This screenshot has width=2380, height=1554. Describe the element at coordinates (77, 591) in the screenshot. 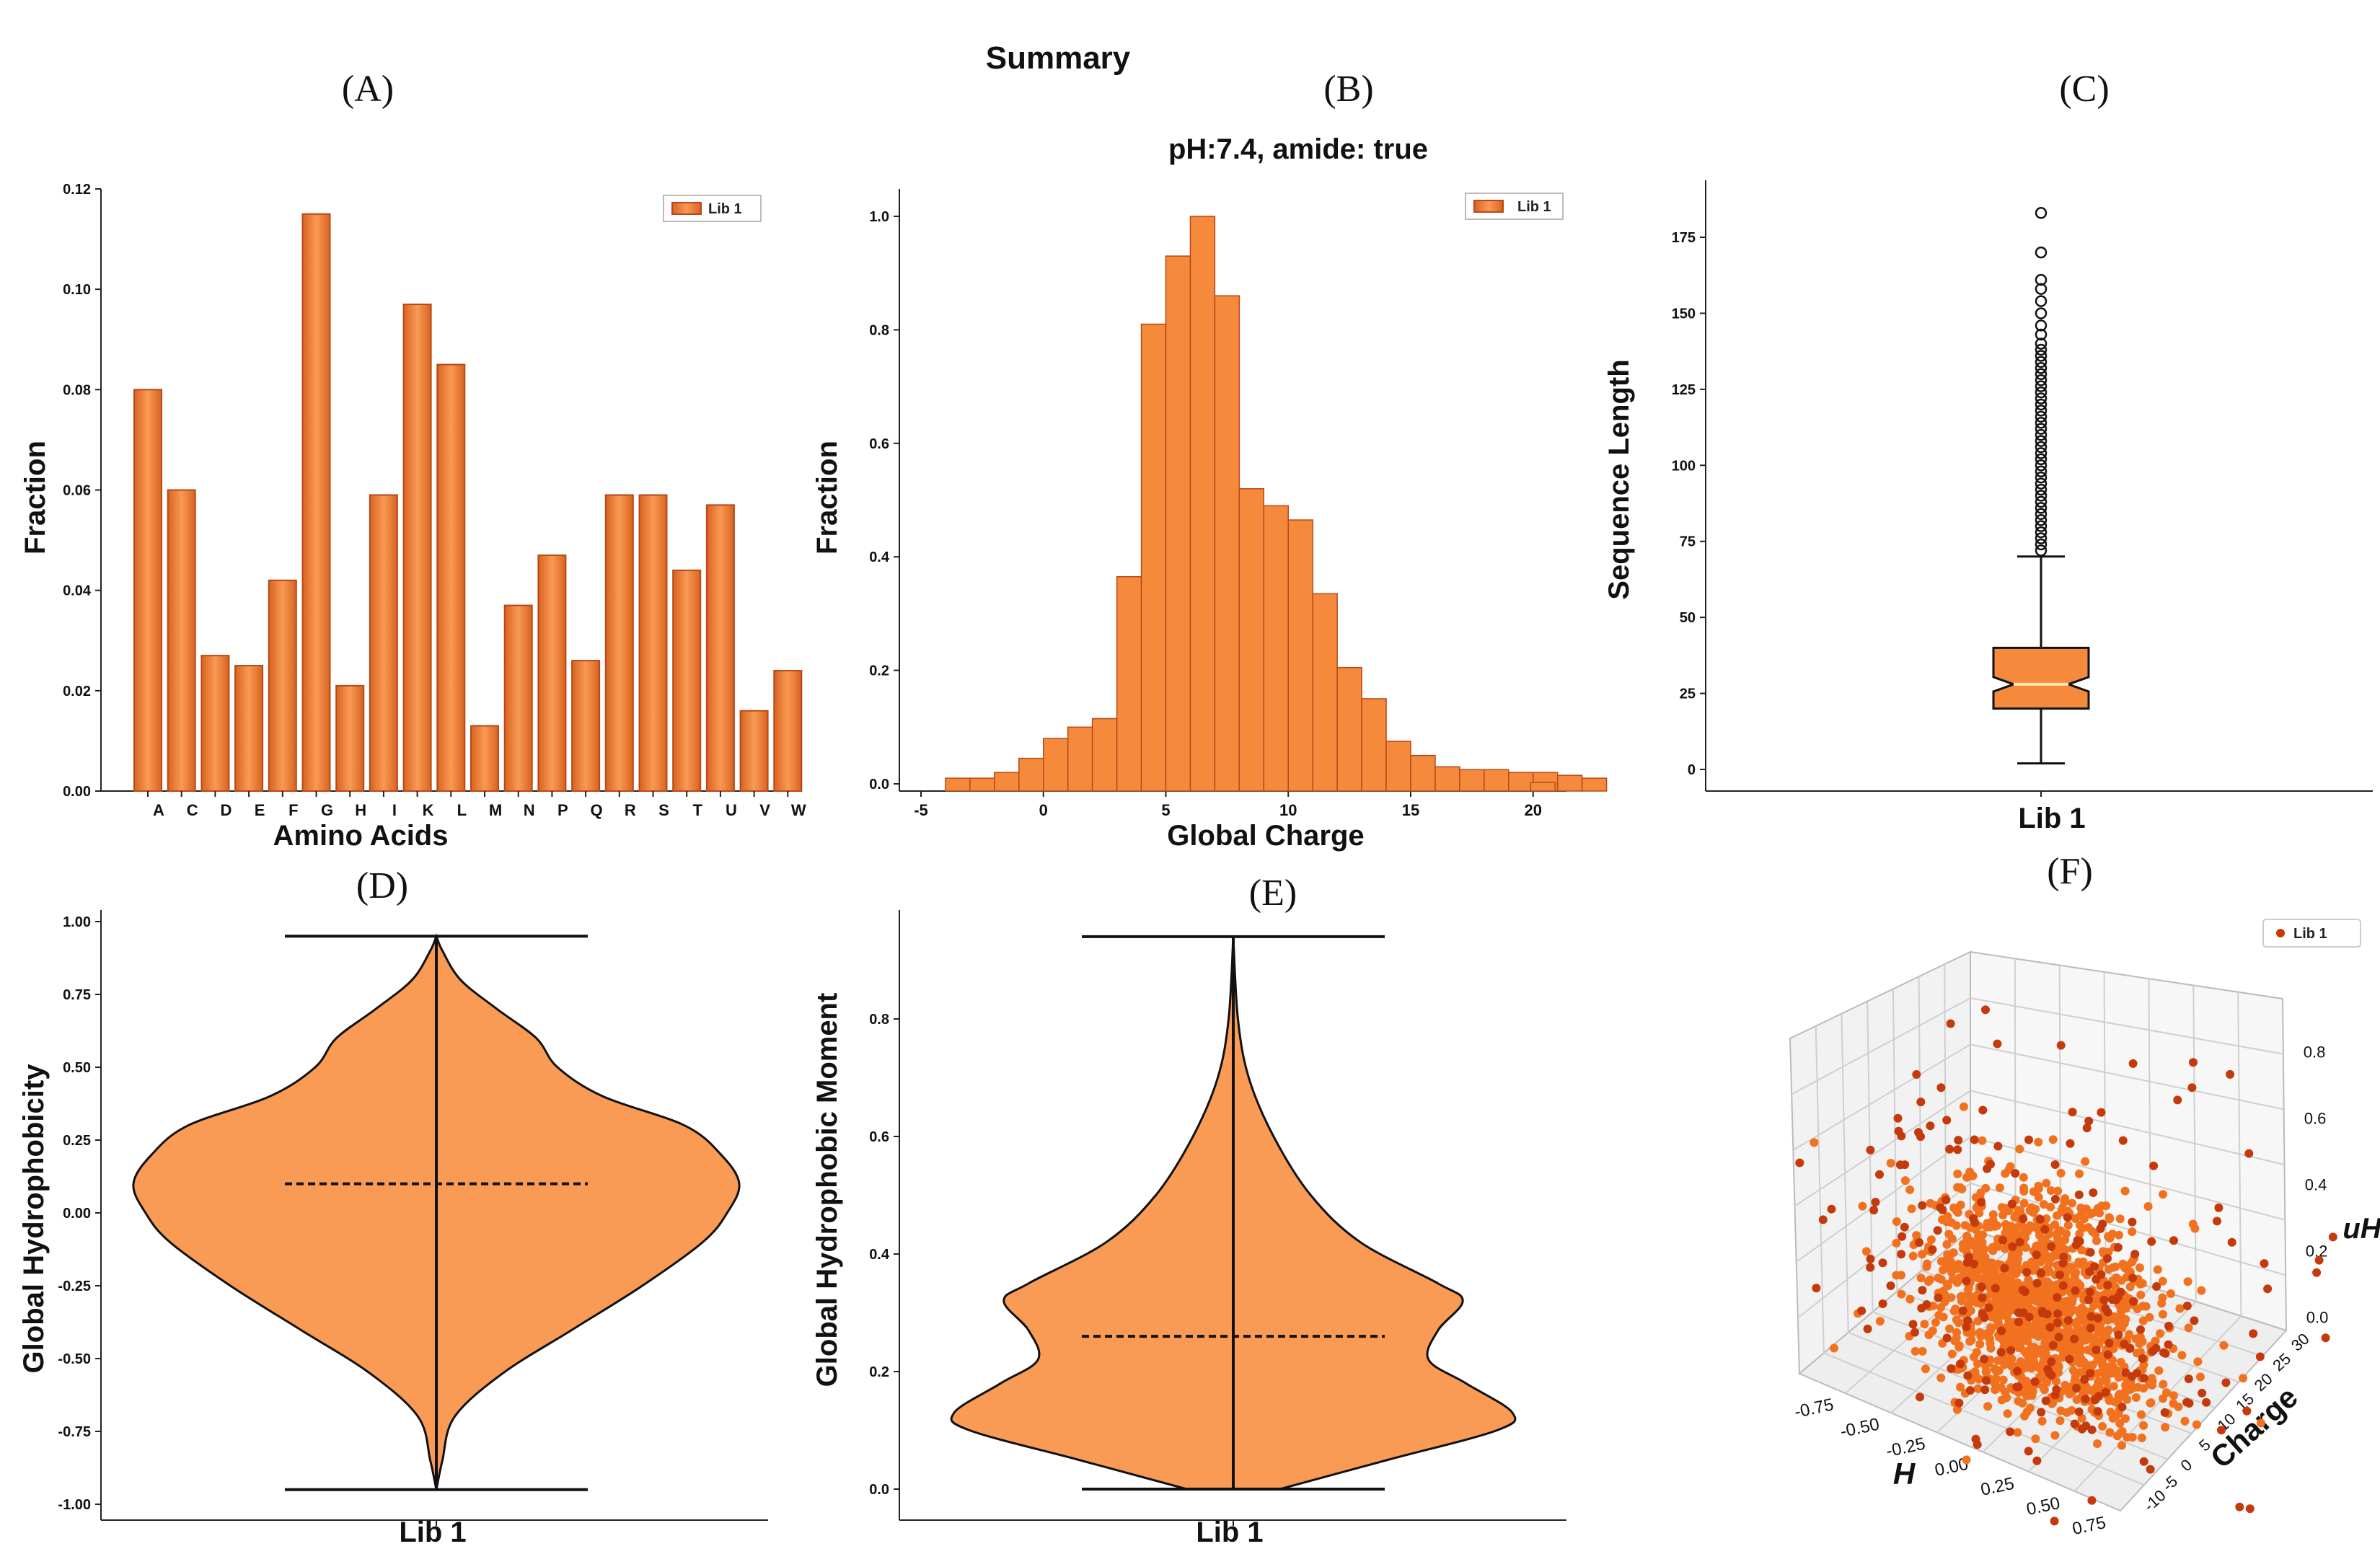

I see `chart-a-ytick-label: 0.04` at that location.